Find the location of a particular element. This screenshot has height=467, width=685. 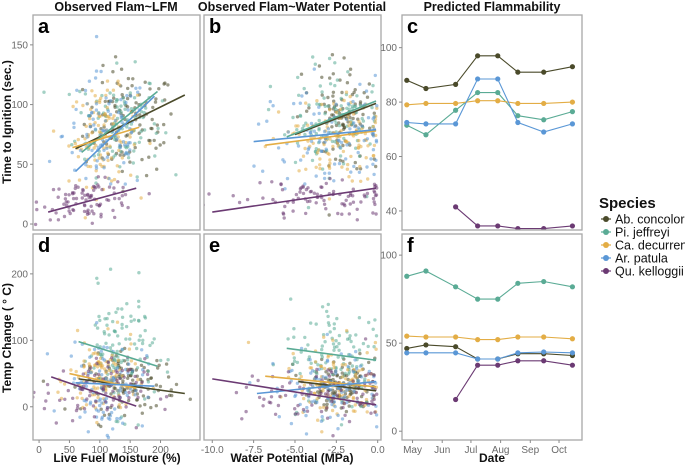

panel-e: e -10.0 -7.5 -5.0 -2.5 0.0 is located at coordinates (293, 344).